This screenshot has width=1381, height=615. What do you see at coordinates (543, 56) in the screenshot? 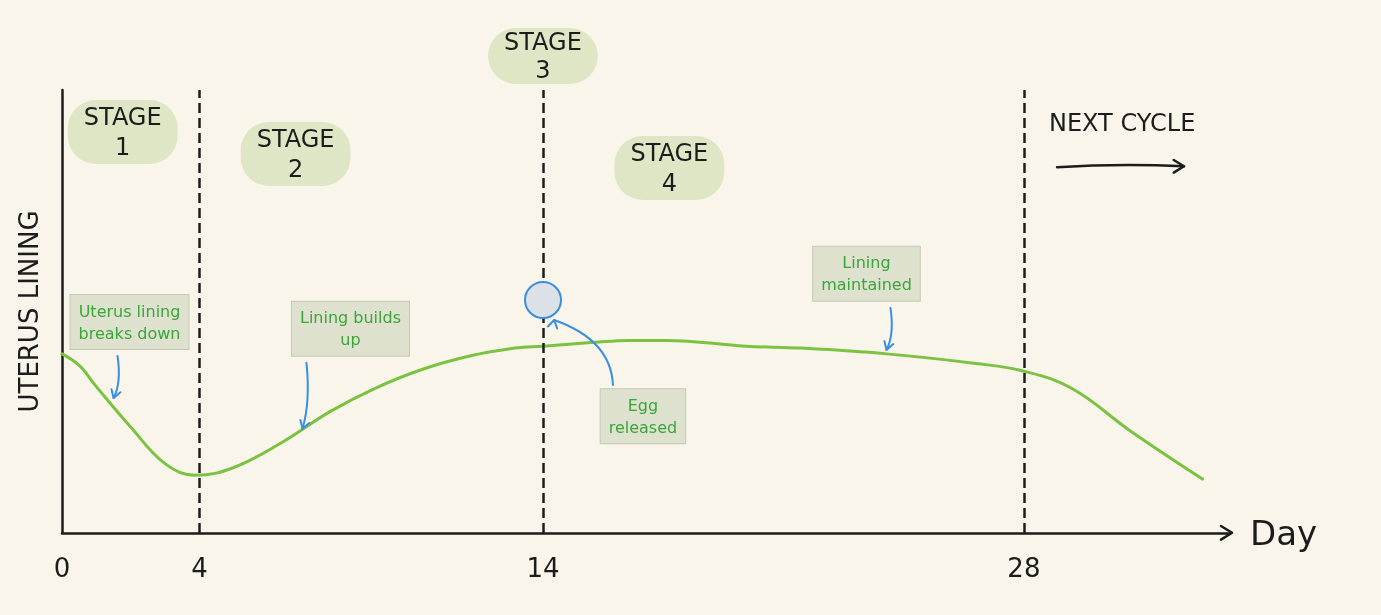
I see `ref-line-label: STAGE 3` at bounding box center [543, 56].